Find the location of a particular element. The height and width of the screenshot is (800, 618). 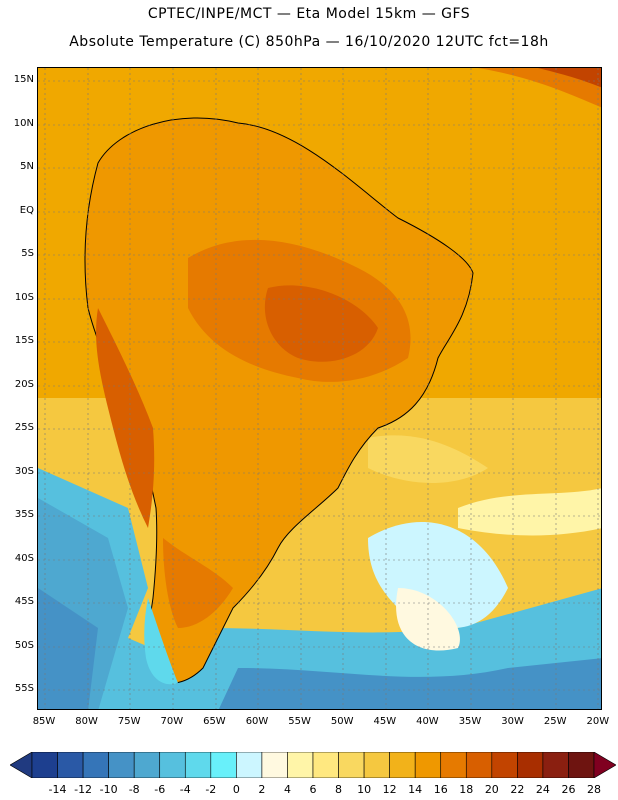

colorbar-tick-label: -14 is located at coordinates (57, 789).